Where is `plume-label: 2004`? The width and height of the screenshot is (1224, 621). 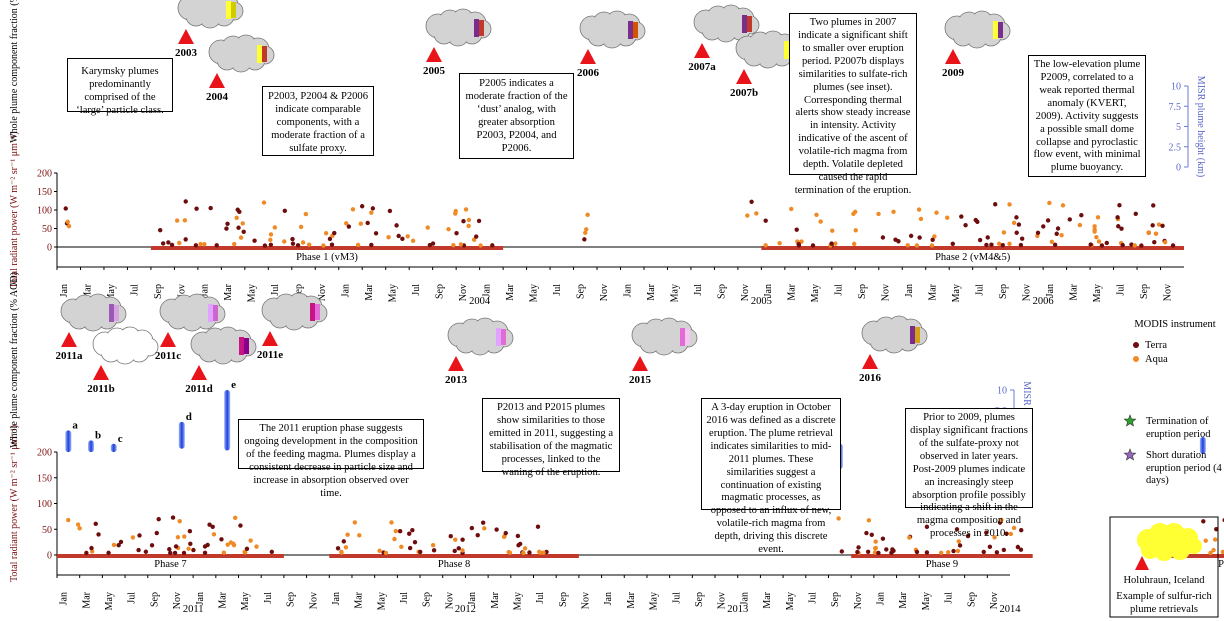 plume-label: 2004 is located at coordinates (217, 97).